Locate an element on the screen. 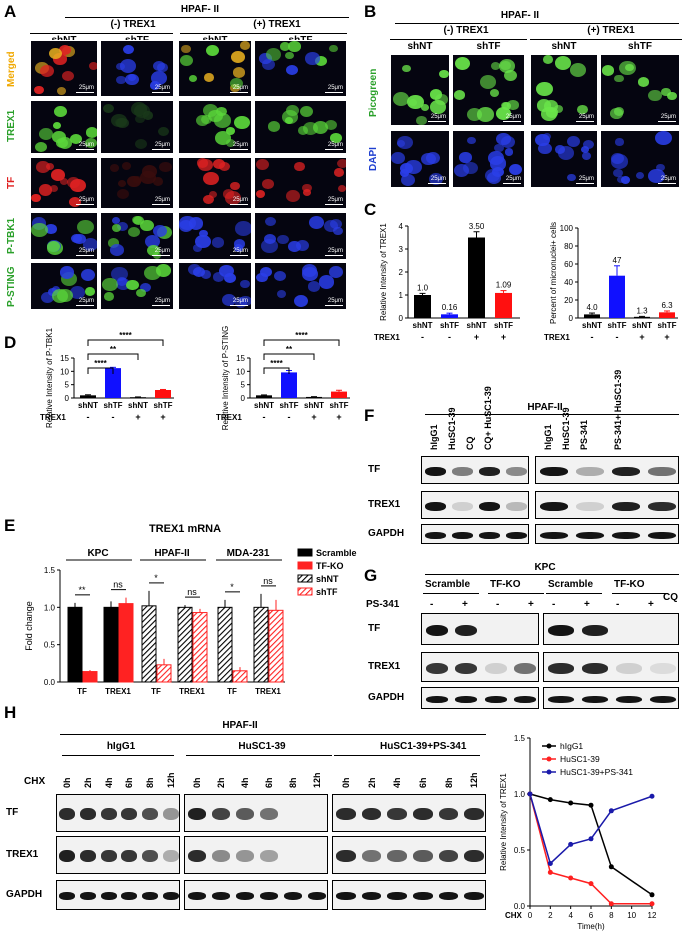 The height and width of the screenshot is (934, 685). micrograph-merged-3: 25μm is located at coordinates (300, 68).